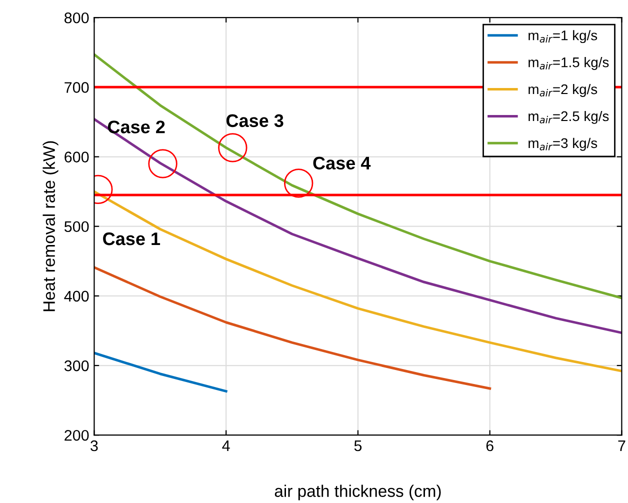  Describe the element at coordinates (563, 37) in the screenshot. I see `legend-label: m$_{air}$=1 kg/s` at that location.